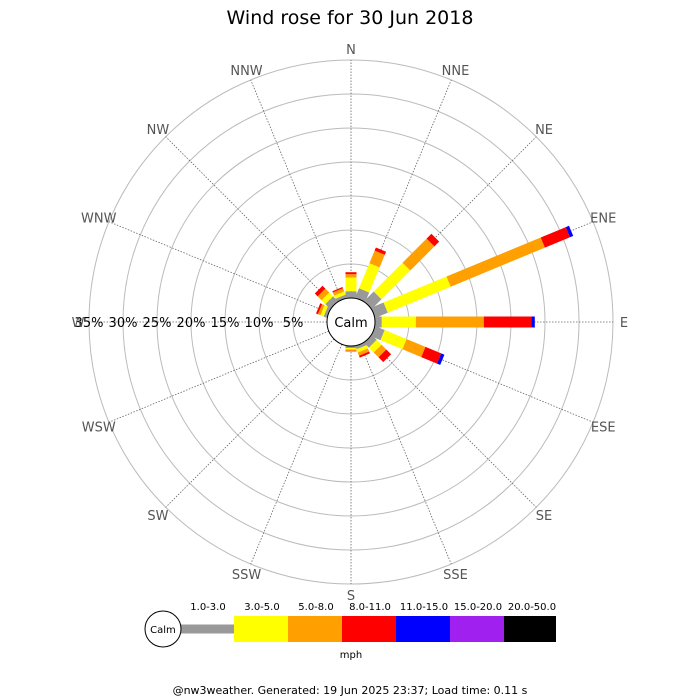 The image size is (700, 700). I want to click on legend-calm-circle, so click(163, 629).